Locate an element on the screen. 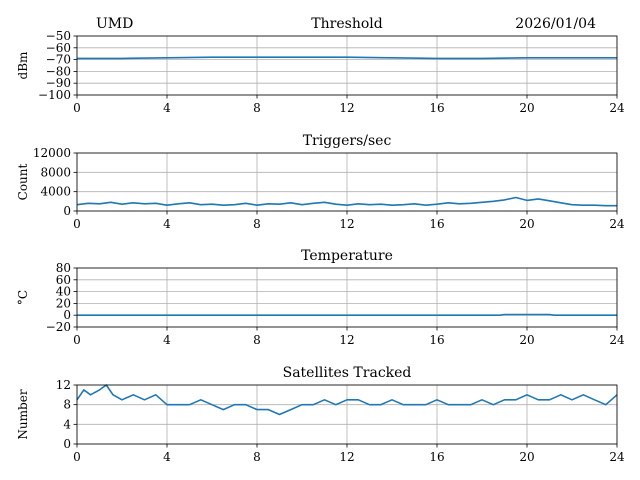 The height and width of the screenshot is (480, 640). y-tick-label: −90 is located at coordinates (58, 83).